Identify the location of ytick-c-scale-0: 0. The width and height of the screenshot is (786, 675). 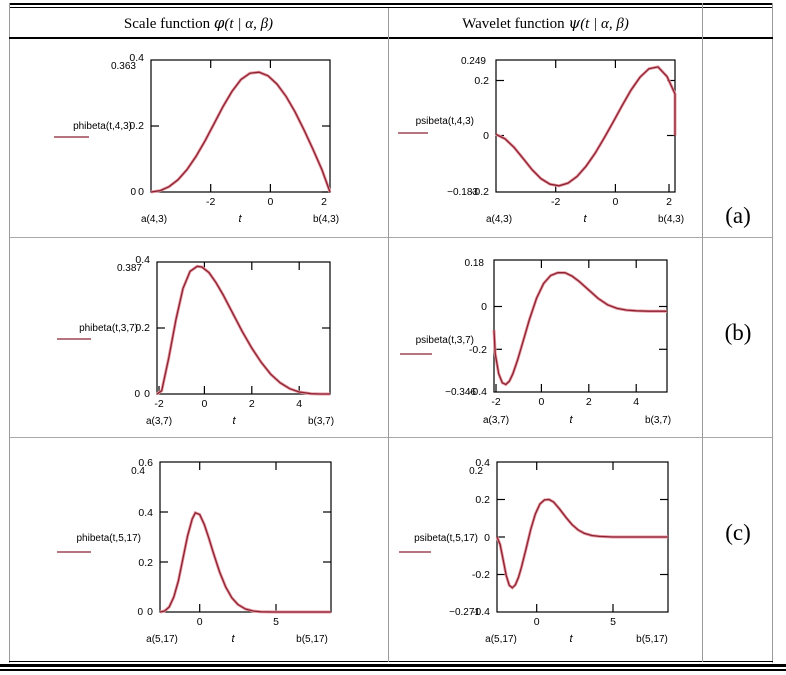
(150, 612).